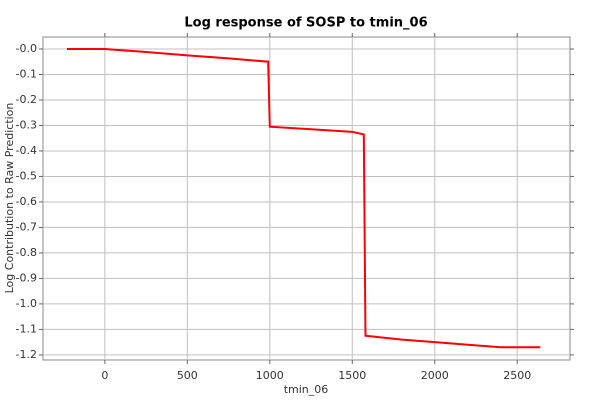 This screenshot has width=600, height=400. I want to click on y-tick-label: -1.2, so click(26, 354).